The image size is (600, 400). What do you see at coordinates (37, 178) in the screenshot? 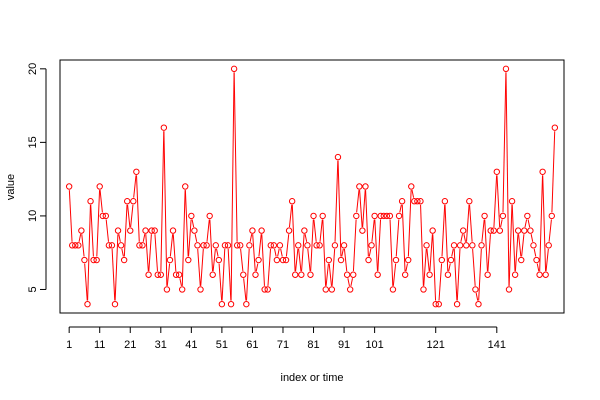
I see `y-axis: 5 10 15 20` at bounding box center [37, 178].